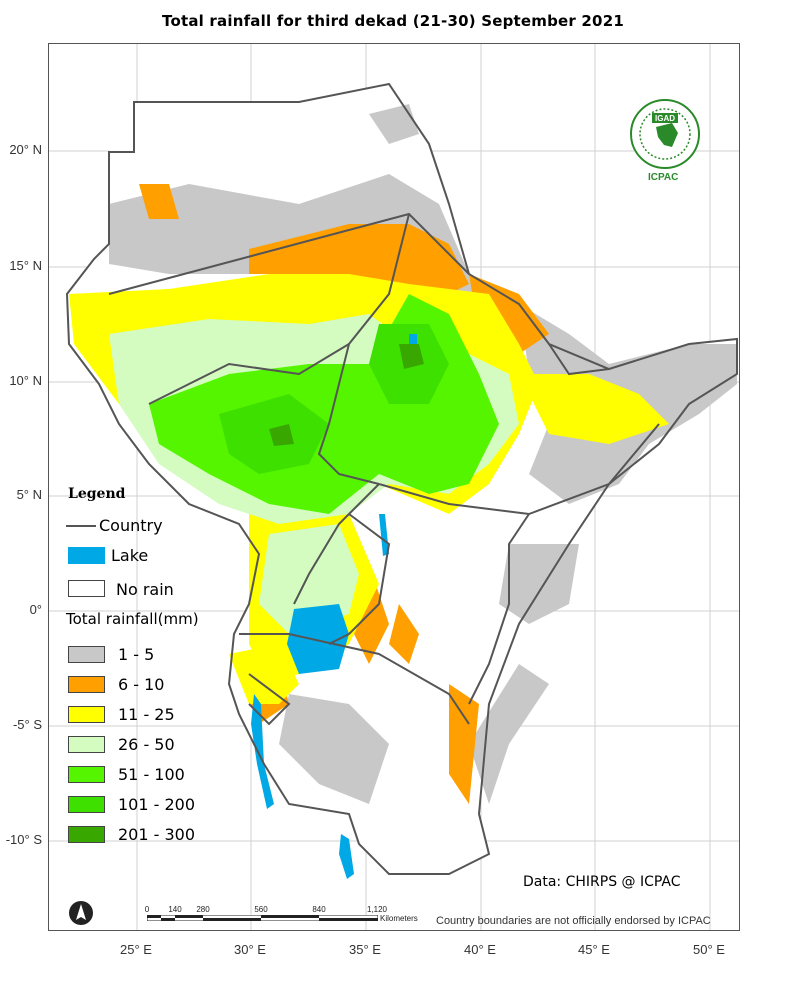  I want to click on north-arrow-icon, so click(81, 913).